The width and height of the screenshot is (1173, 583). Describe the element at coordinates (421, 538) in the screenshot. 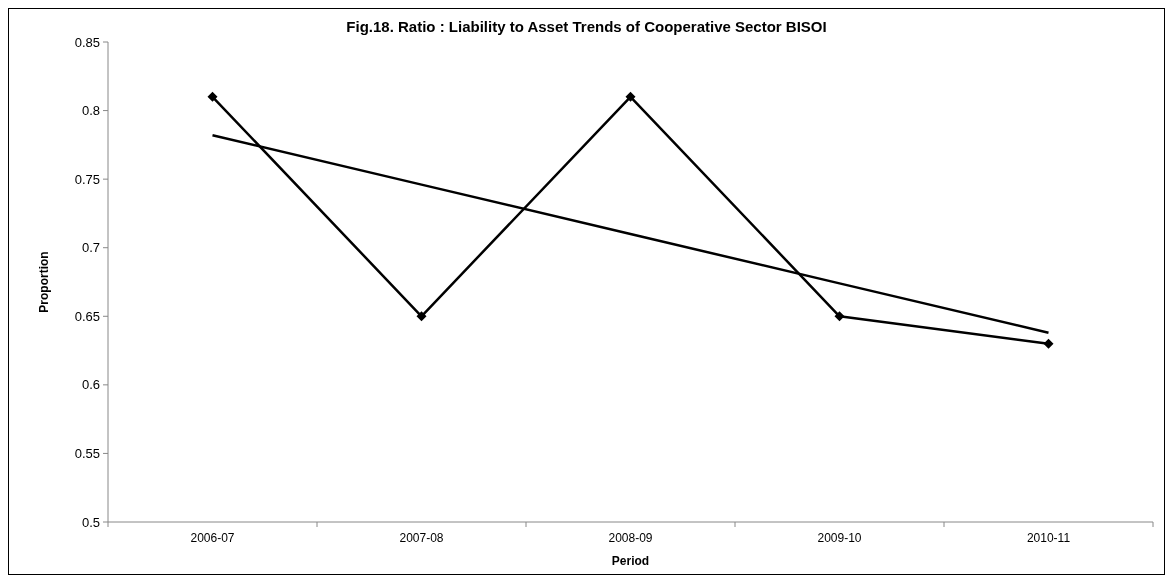

I see `x-tick-label: 2007-08` at that location.